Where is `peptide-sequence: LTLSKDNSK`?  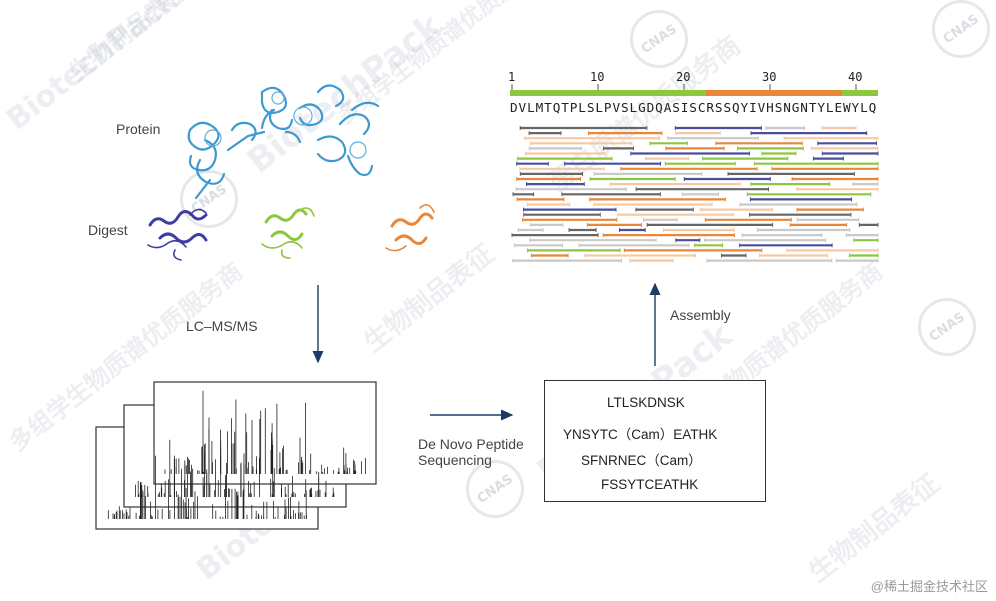
peptide-sequence: LTLSKDNSK is located at coordinates (646, 402).